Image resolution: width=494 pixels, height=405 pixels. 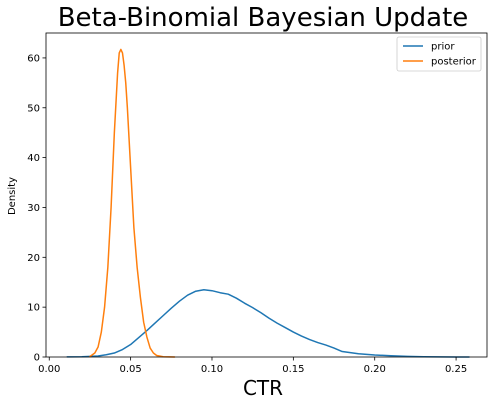 I want to click on y-tick-label: 30, so click(x=33, y=208).